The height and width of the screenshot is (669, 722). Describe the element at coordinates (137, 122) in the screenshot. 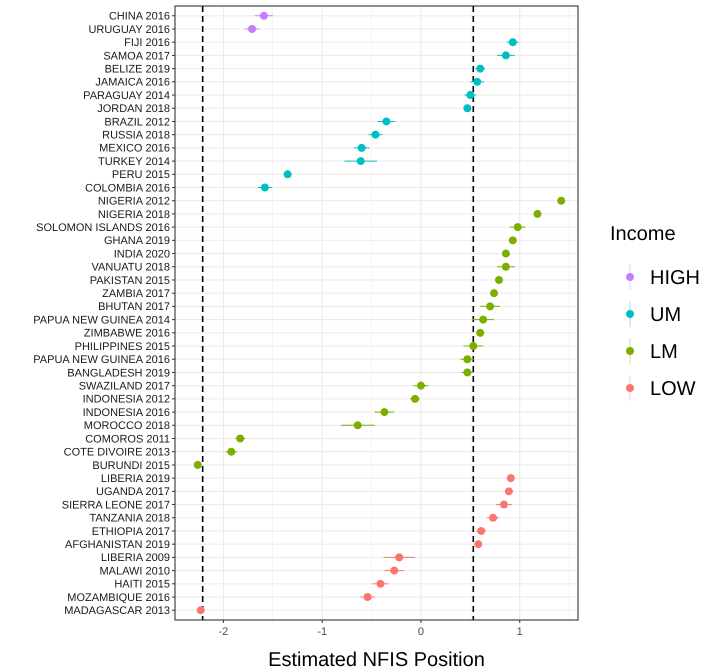

I see `y-tick-label: BRAZIL 2012` at that location.